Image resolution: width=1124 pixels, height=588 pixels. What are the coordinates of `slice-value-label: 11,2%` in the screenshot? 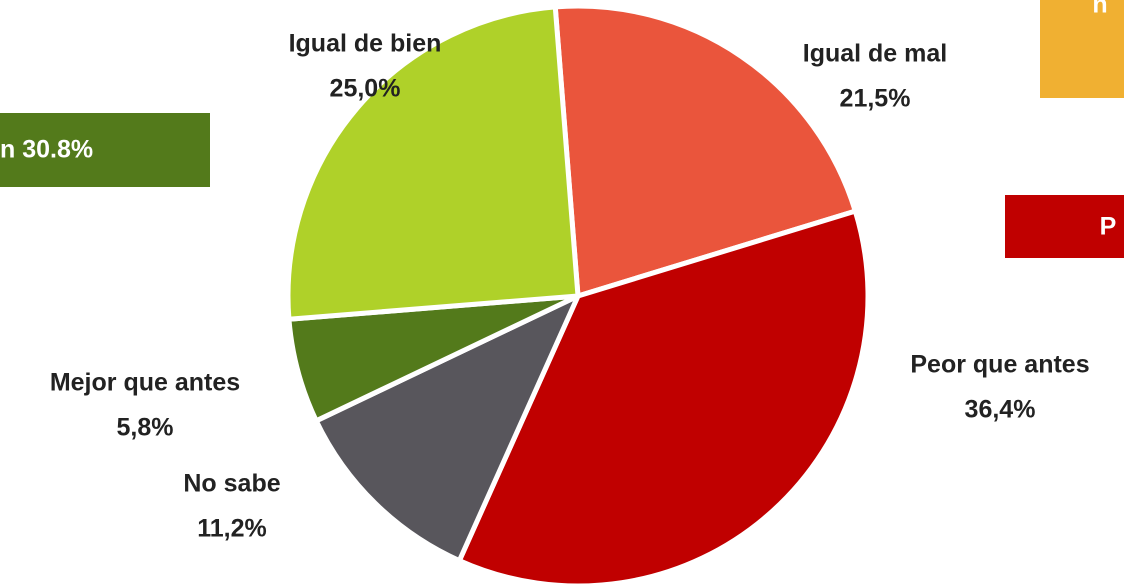 It's located at (232, 529).